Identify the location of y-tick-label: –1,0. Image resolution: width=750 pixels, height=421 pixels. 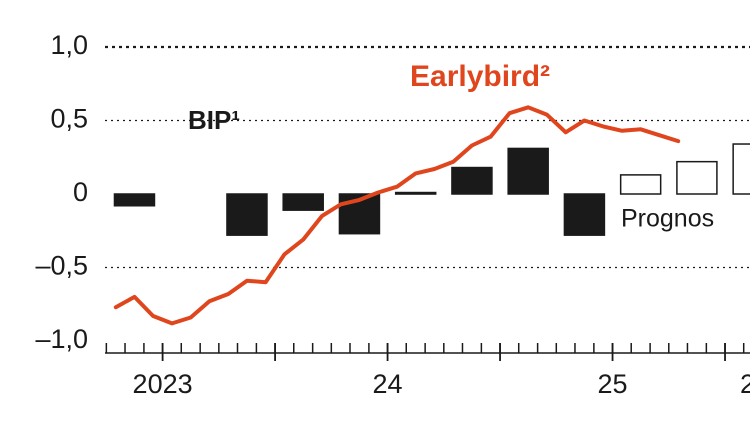
(61, 339).